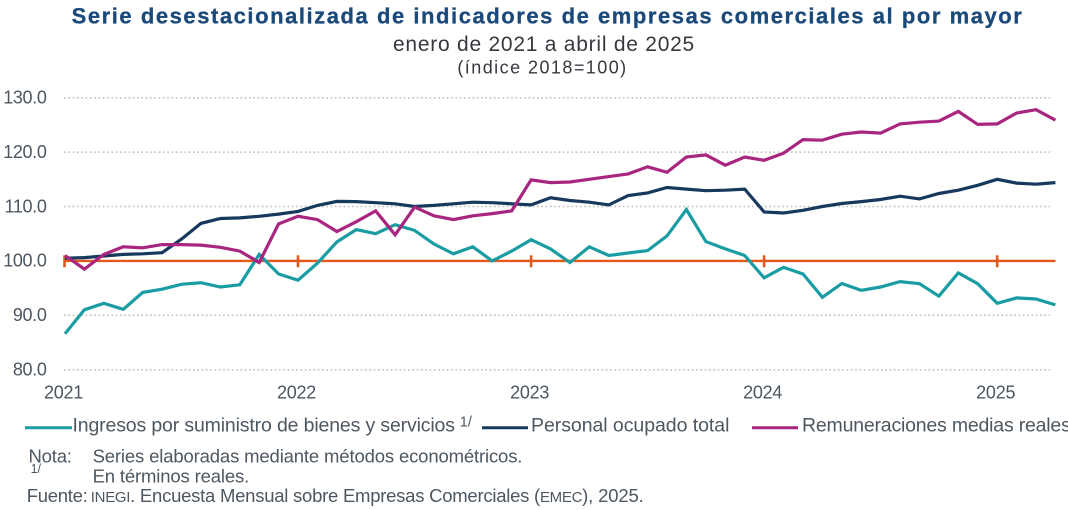 Image resolution: width=1068 pixels, height=510 pixels. Describe the element at coordinates (935, 426) in the screenshot. I see `svg-text: Remuneraciones medias reales` at that location.